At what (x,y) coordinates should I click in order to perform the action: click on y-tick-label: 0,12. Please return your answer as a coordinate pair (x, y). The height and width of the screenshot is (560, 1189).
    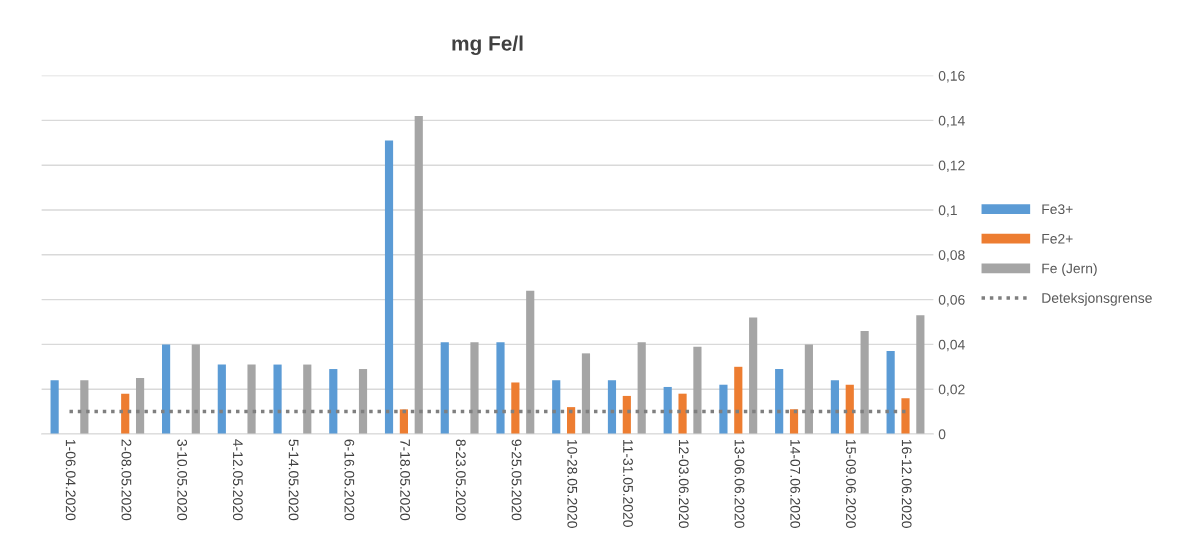
    Looking at the image, I should click on (951, 166).